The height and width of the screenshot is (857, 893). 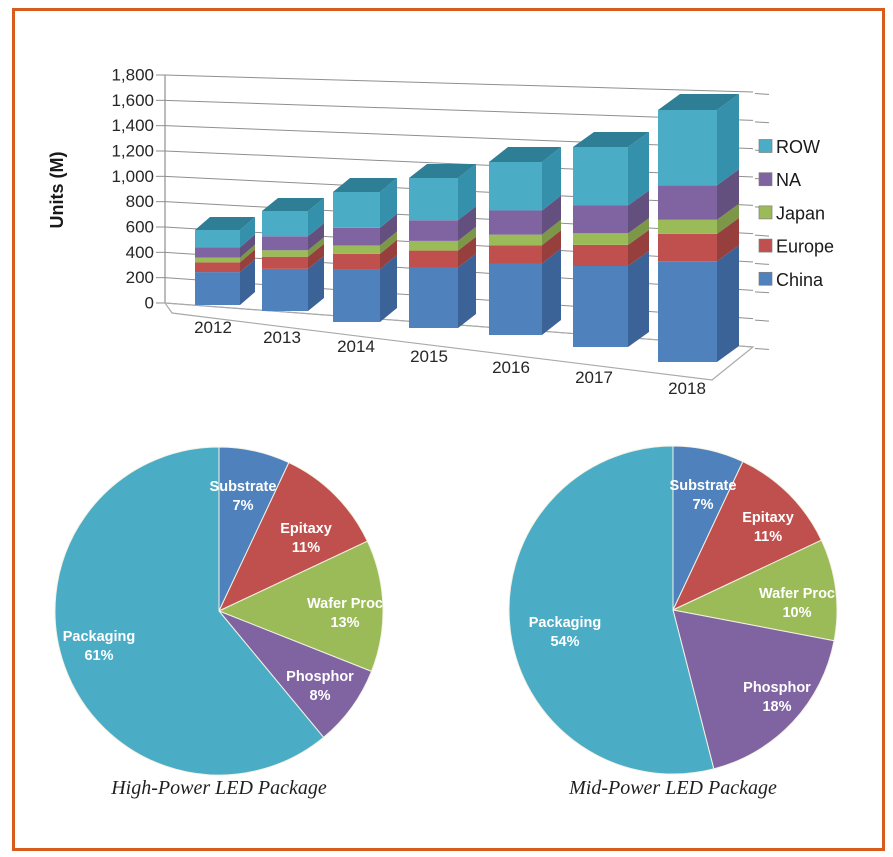 I want to click on bar-segment-japan-2015, so click(x=433, y=245).